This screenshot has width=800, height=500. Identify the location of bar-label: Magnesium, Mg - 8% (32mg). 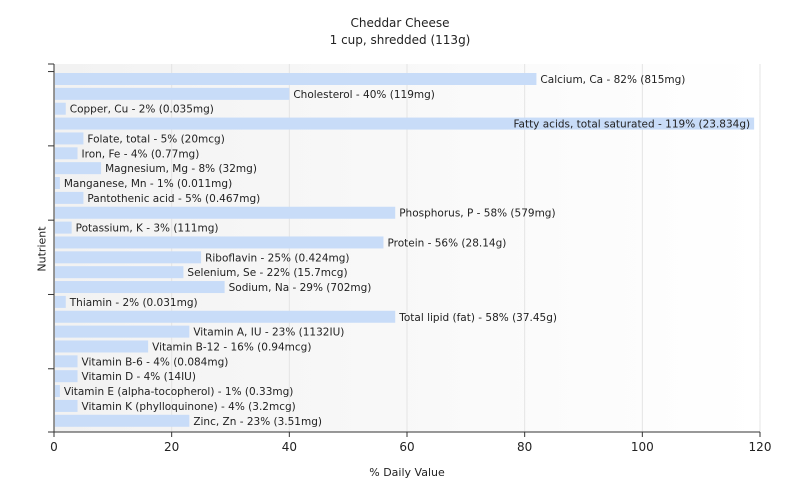
(181, 169).